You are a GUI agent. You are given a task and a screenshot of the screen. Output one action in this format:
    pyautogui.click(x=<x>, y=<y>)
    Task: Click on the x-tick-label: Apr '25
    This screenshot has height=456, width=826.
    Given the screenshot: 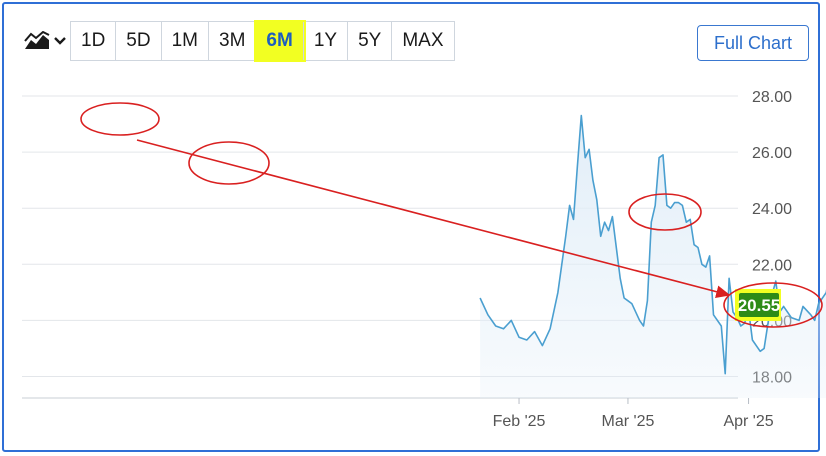 What is the action you would take?
    pyautogui.click(x=748, y=421)
    